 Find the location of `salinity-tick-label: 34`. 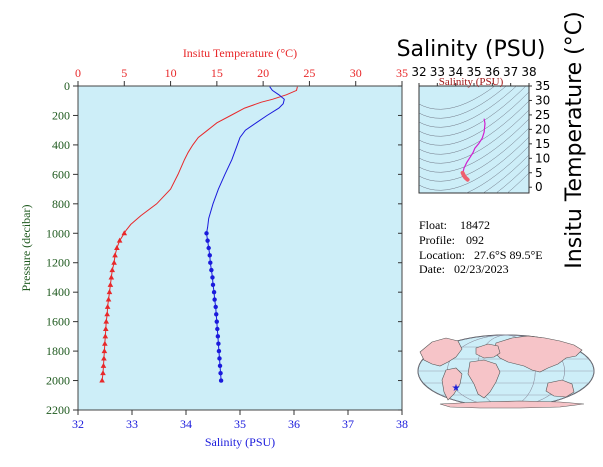

salinity-tick-label: 34 is located at coordinates (186, 424).